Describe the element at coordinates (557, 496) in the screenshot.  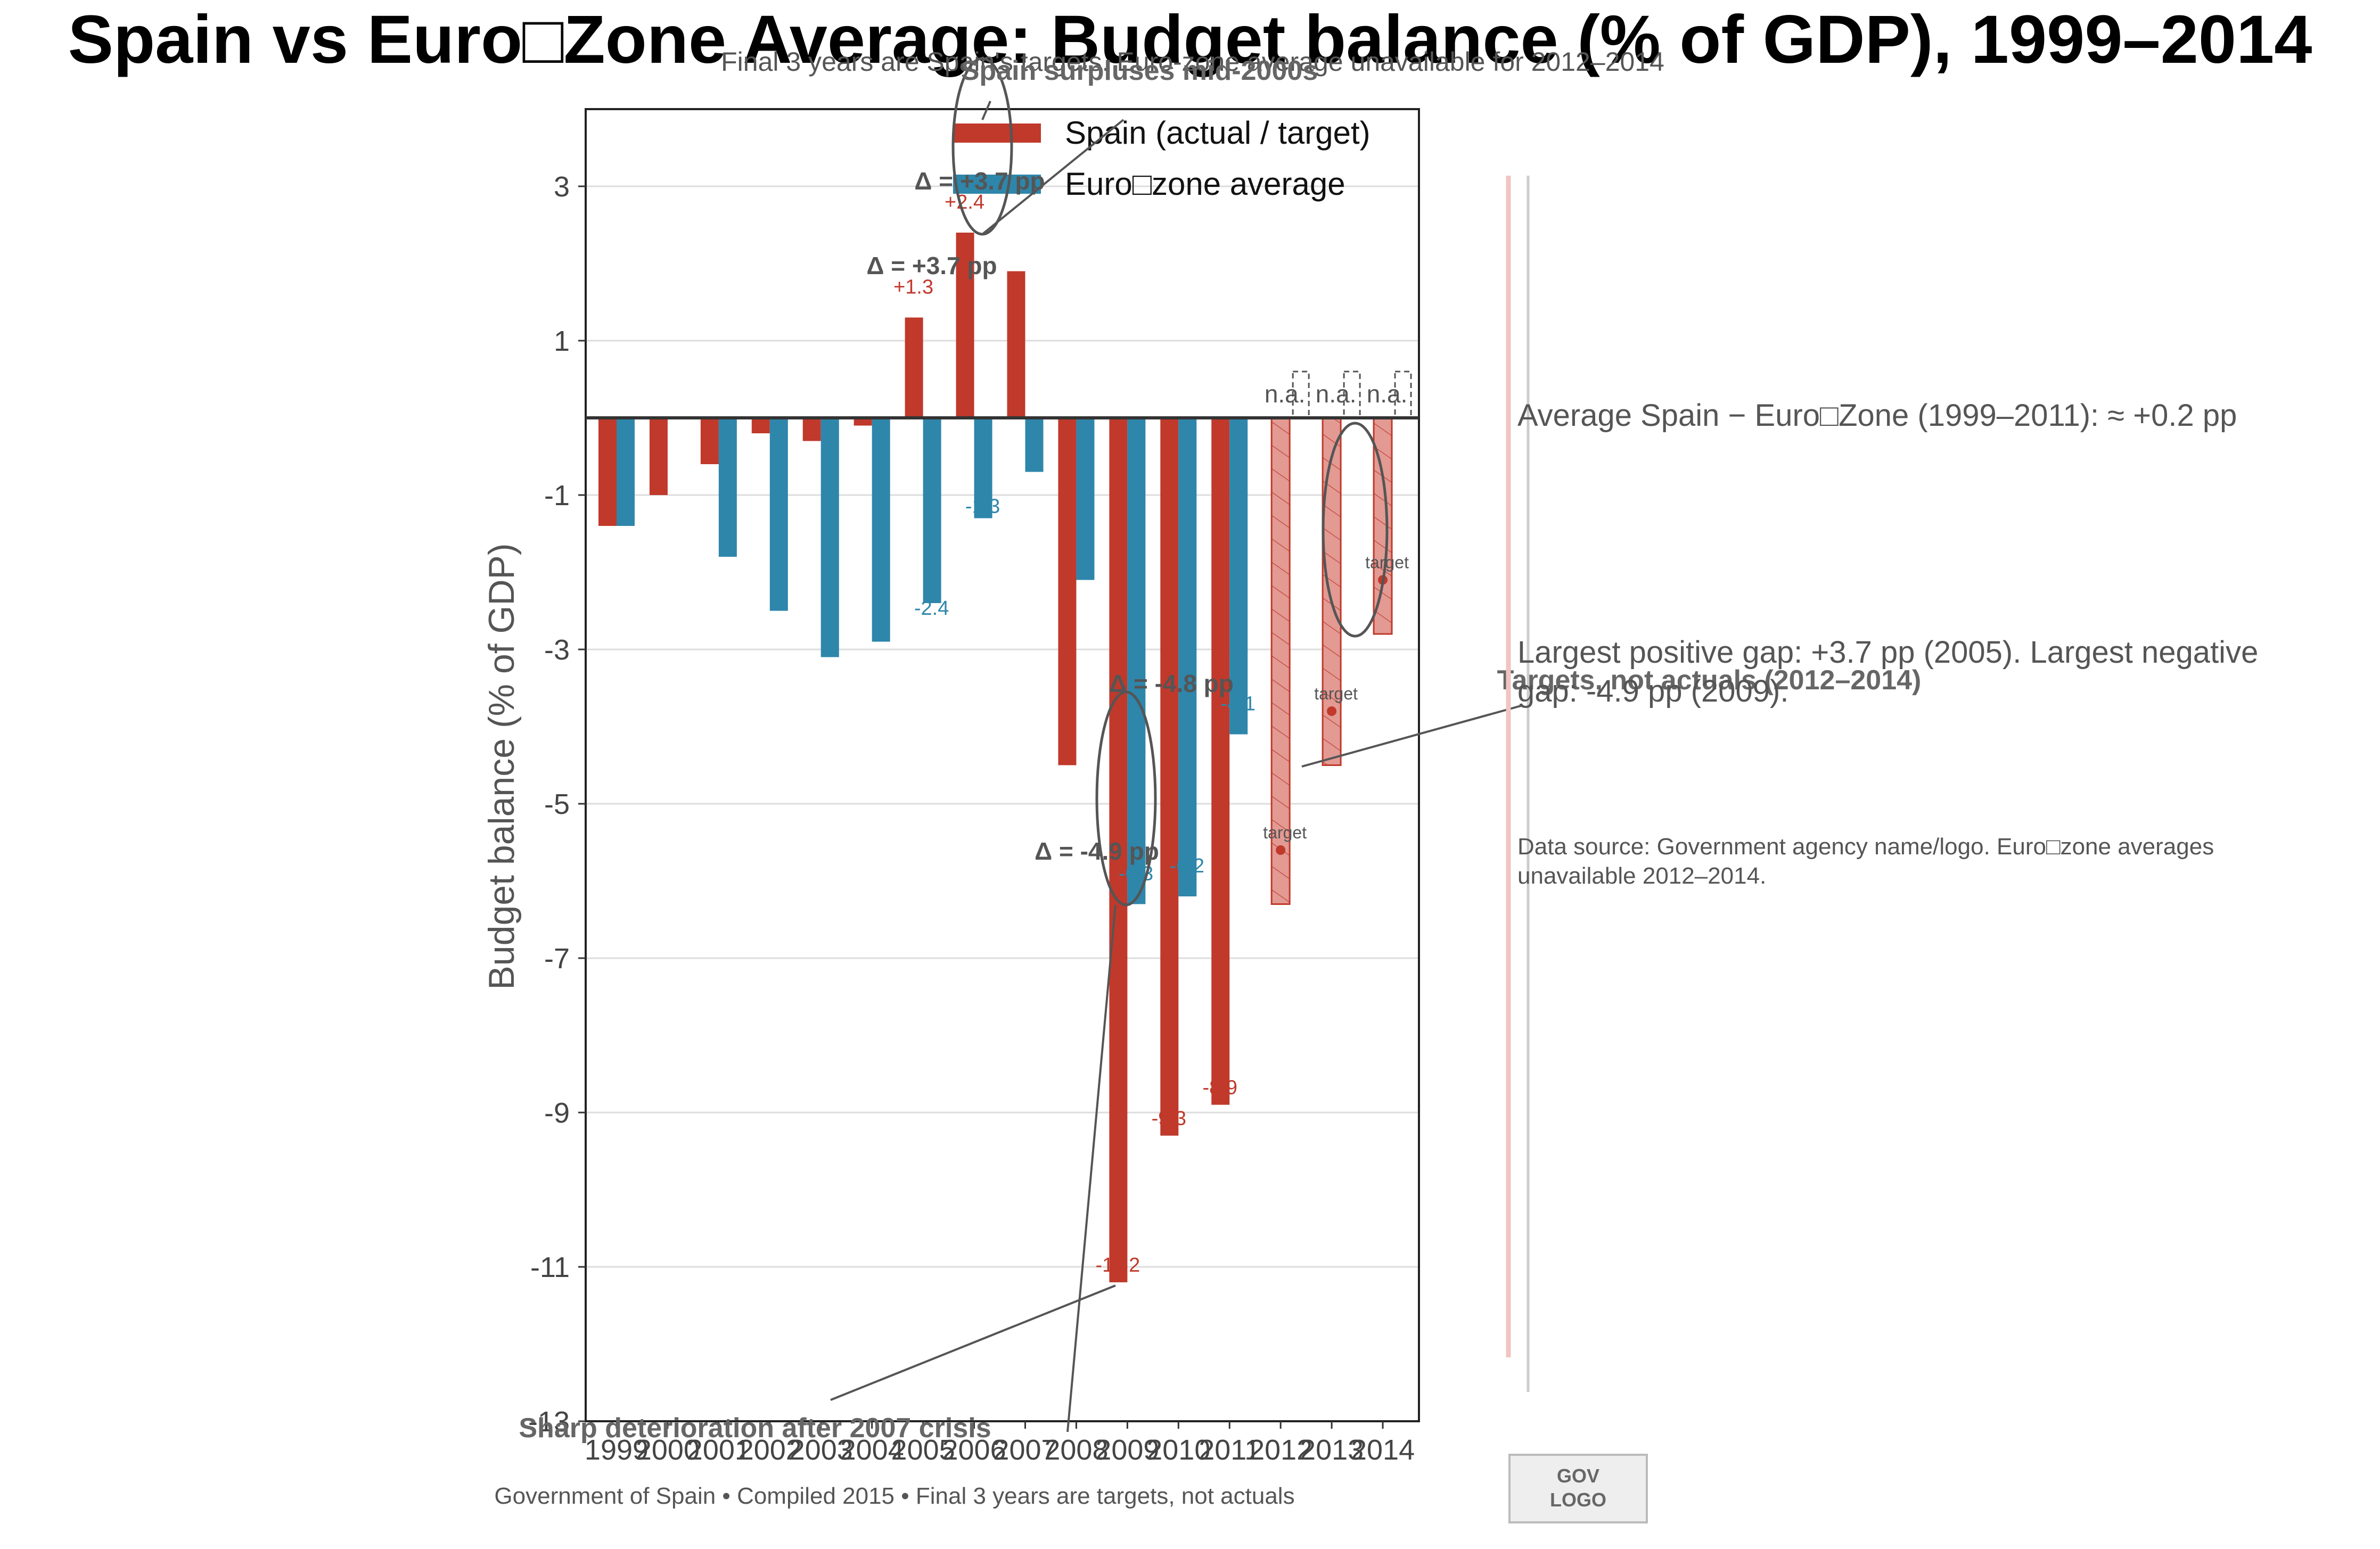
I see `y-tick-label: -1` at that location.